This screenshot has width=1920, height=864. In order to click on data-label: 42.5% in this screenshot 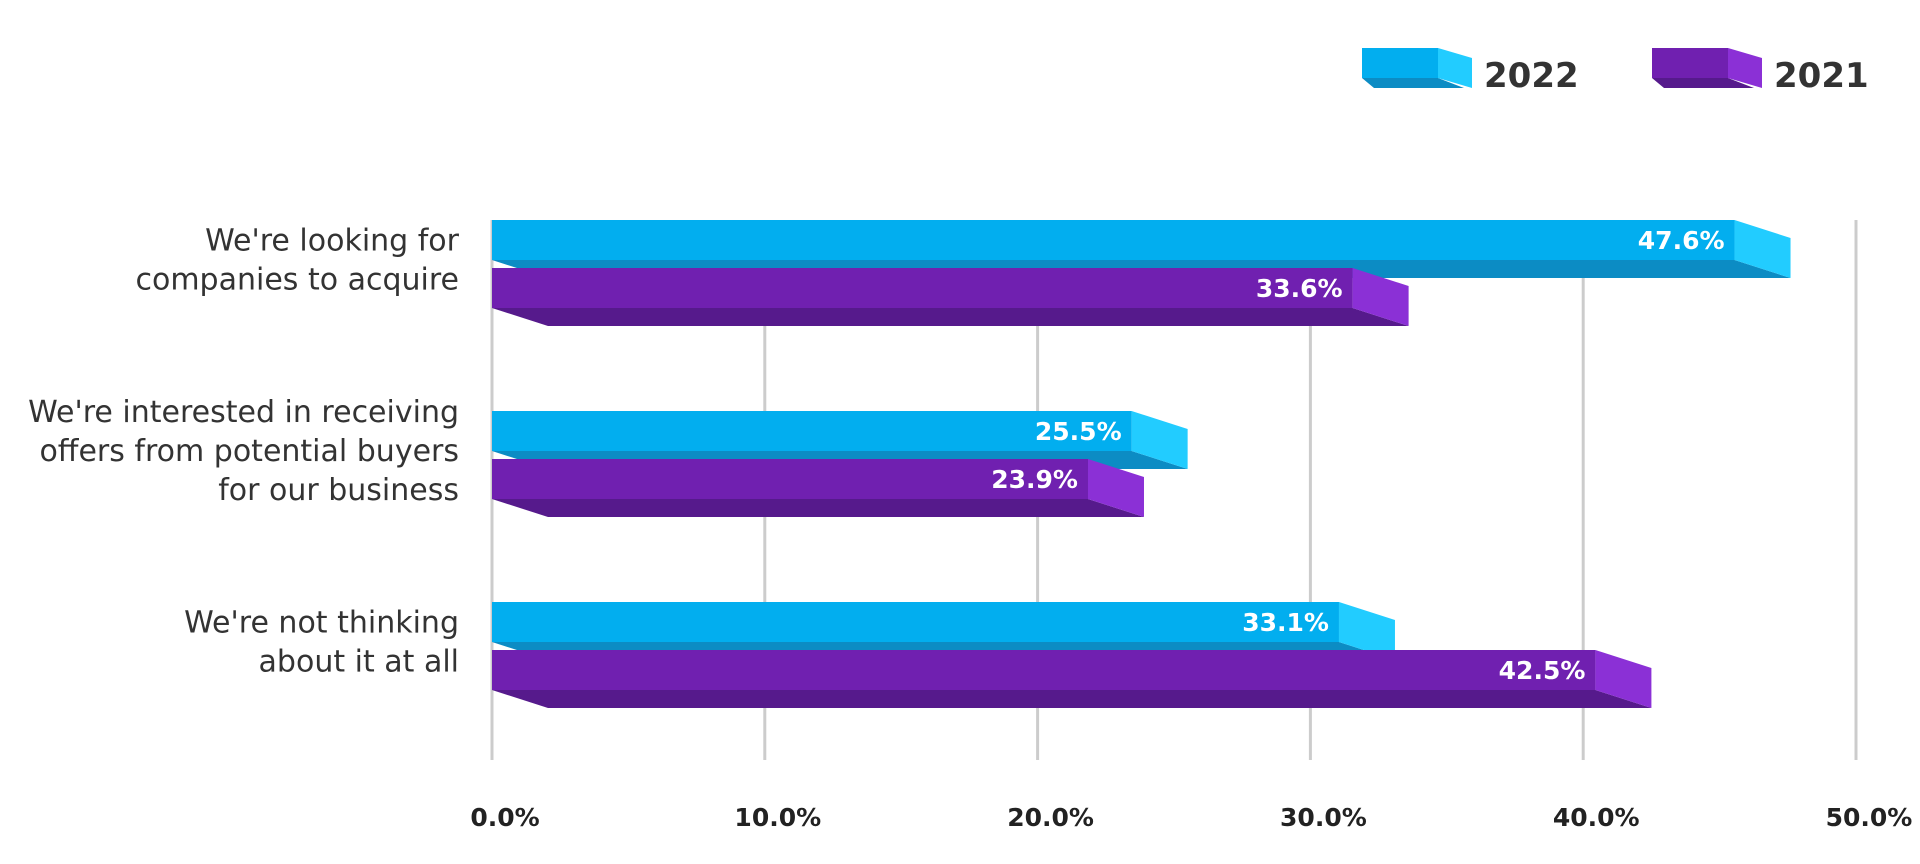, I will do `click(1542, 670)`.